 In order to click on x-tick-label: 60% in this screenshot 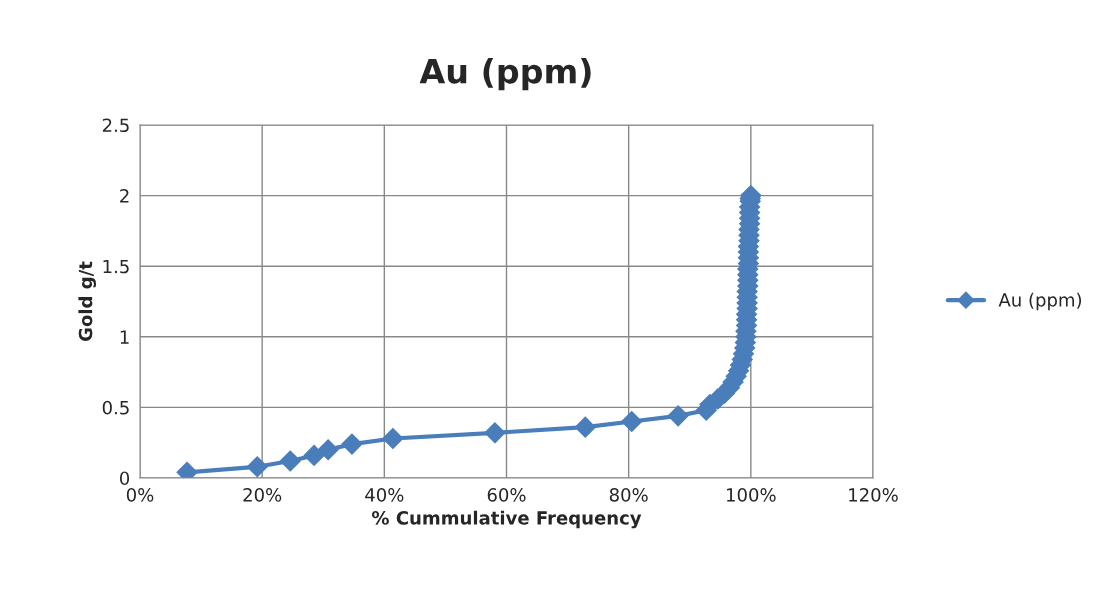, I will do `click(506, 495)`.